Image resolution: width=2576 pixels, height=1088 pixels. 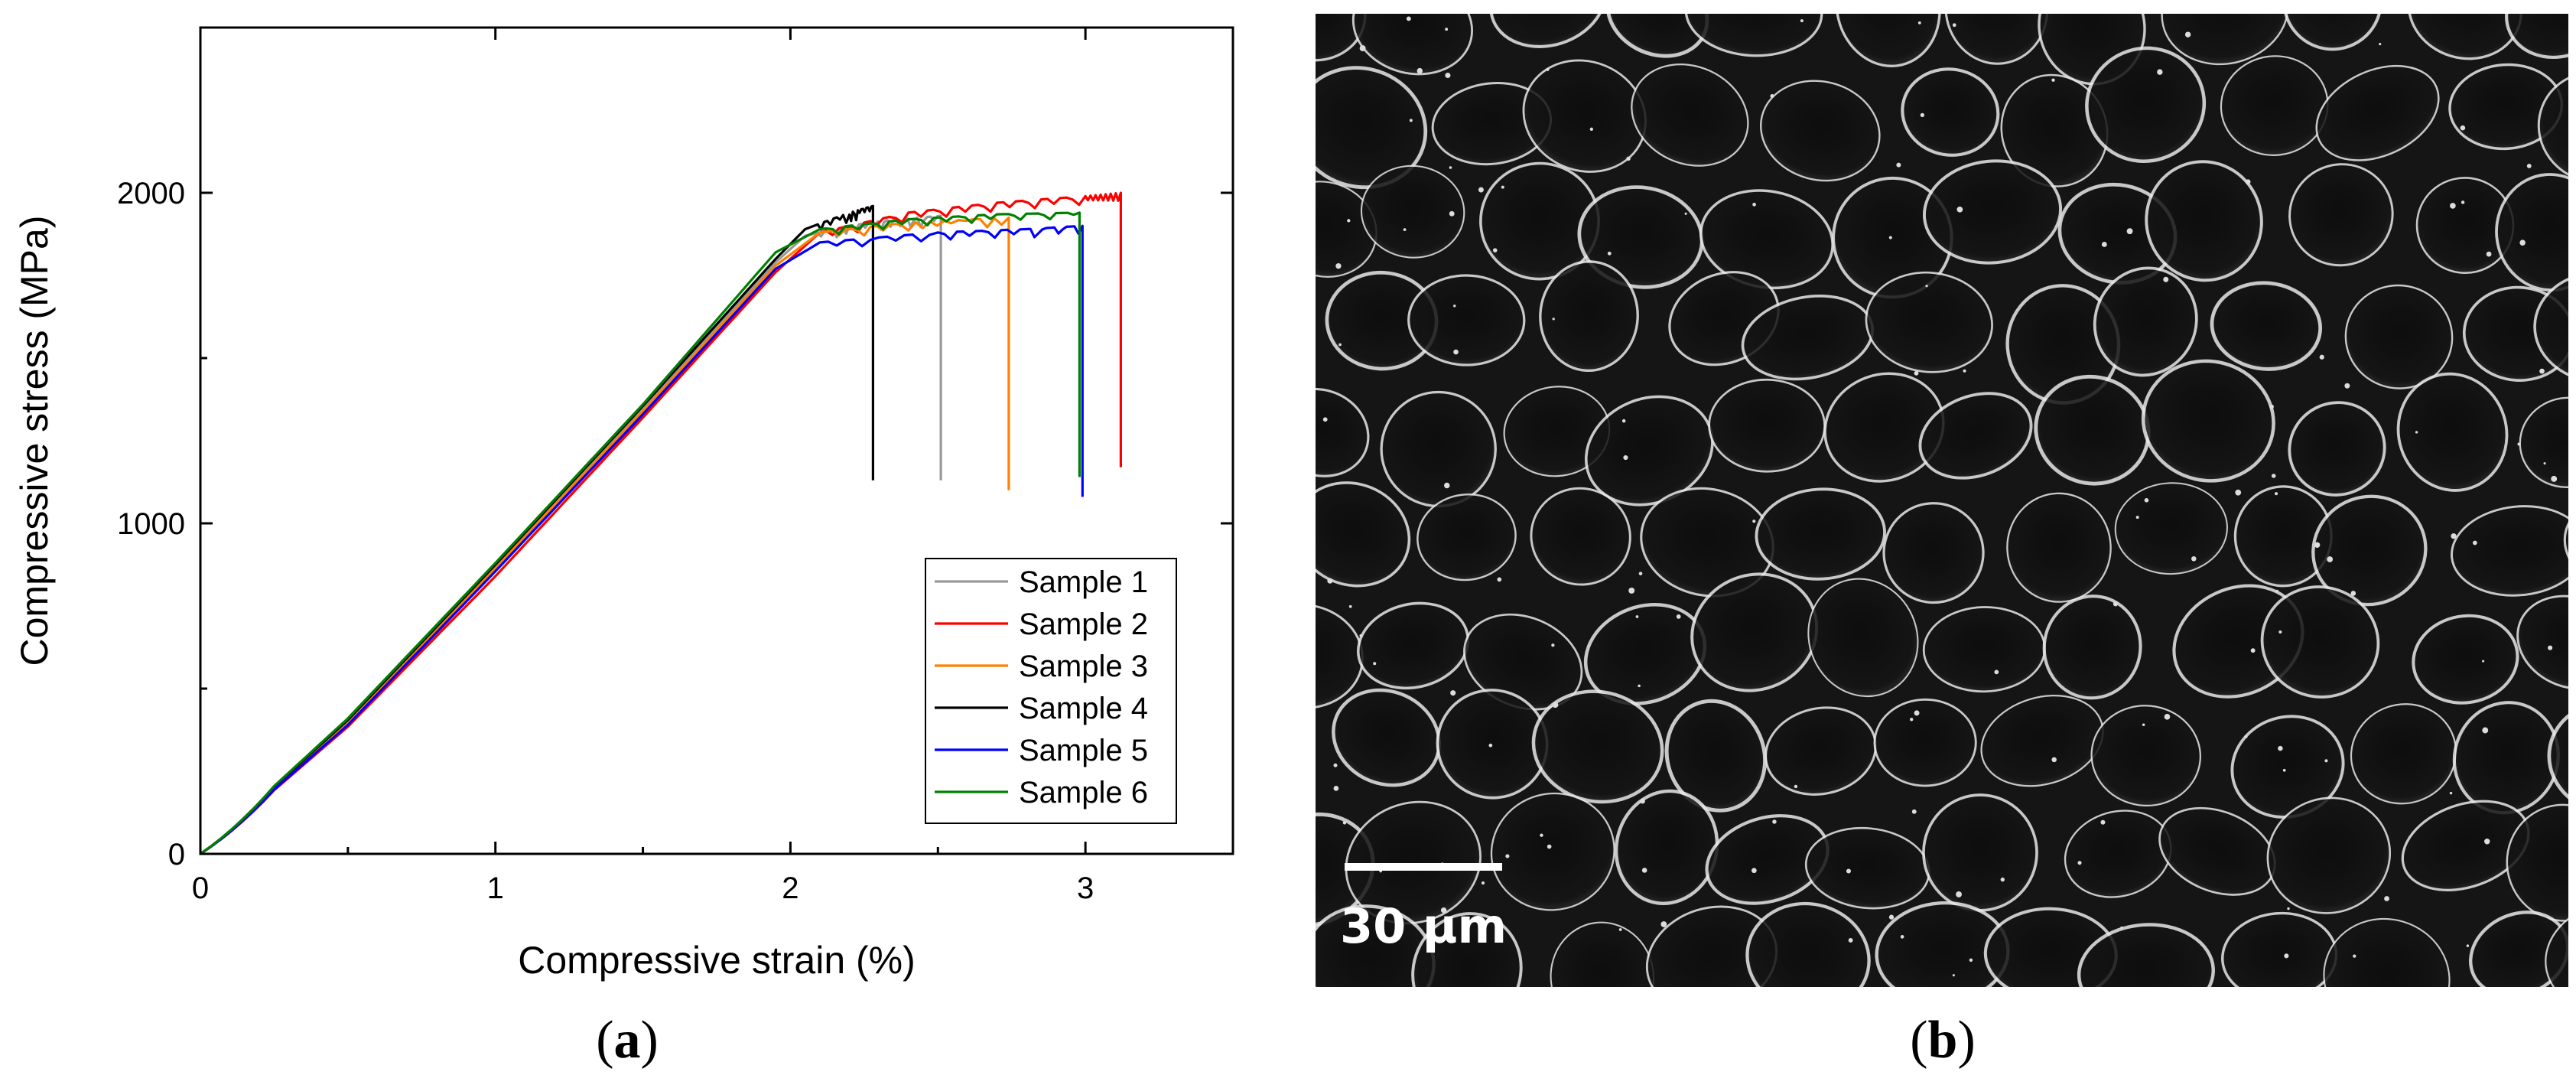 What do you see at coordinates (717, 960) in the screenshot?
I see `x-axis-title: Compressive strain (%)` at bounding box center [717, 960].